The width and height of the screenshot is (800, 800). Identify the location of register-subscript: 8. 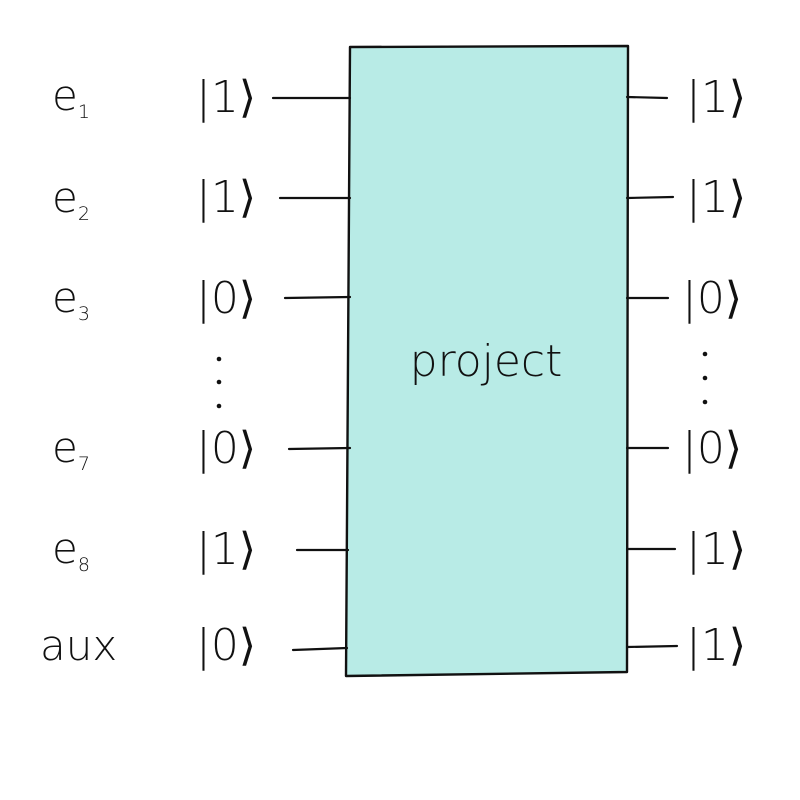
(84, 565).